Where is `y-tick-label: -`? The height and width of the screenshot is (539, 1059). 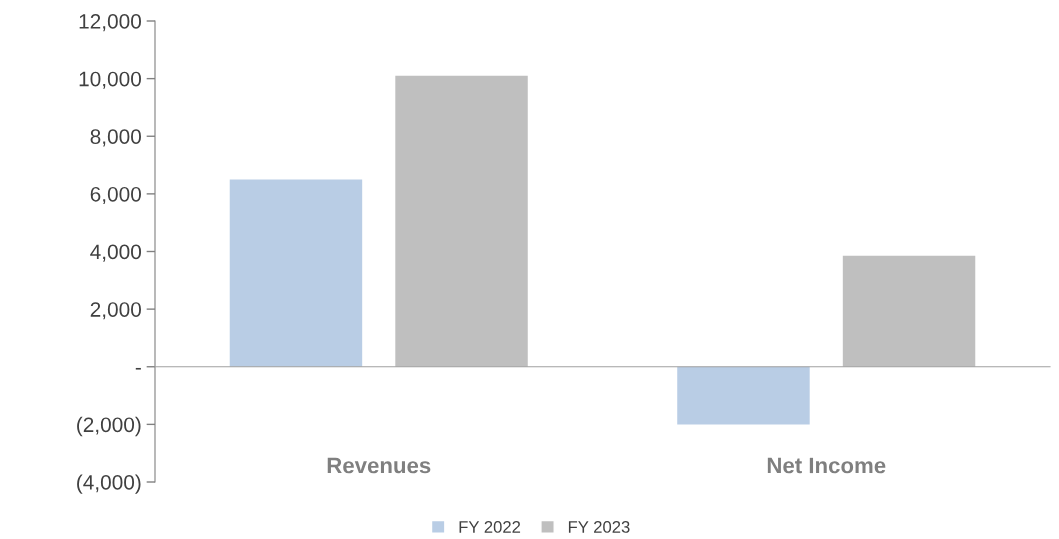
y-tick-label: - is located at coordinates (138, 368).